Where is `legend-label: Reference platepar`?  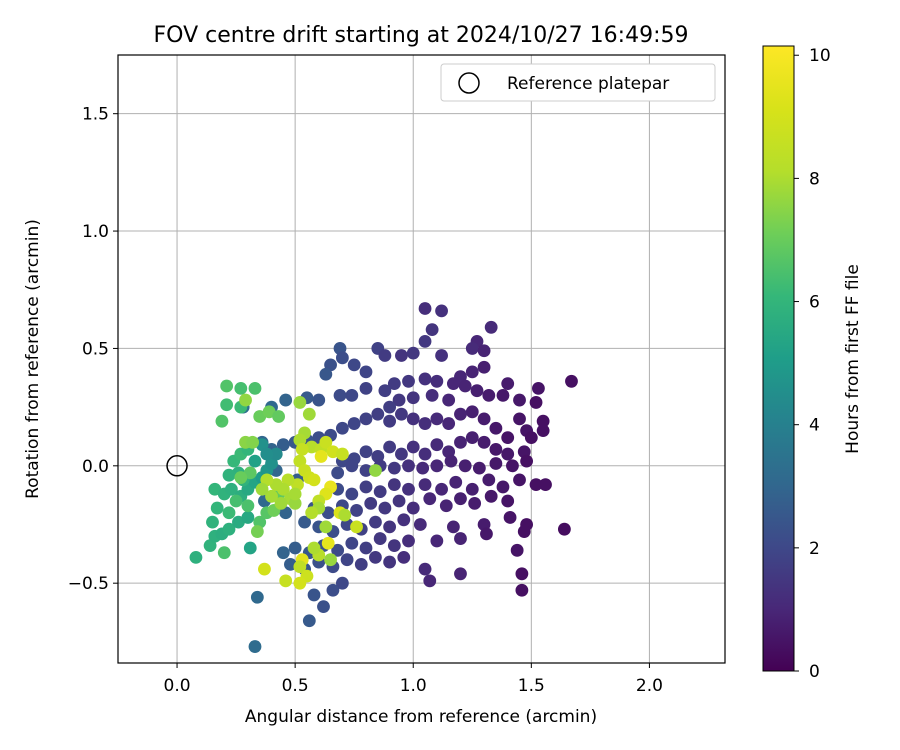
legend-label: Reference platepar is located at coordinates (588, 84).